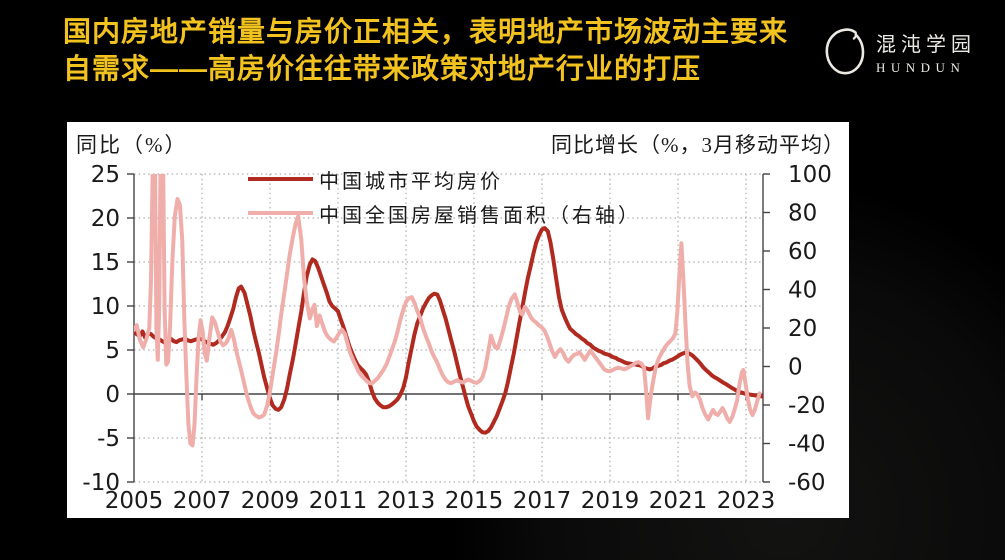 The width and height of the screenshot is (1005, 560). What do you see at coordinates (426, 31) in the screenshot?
I see `slide-title-line1: 国内房地产销量与房价正相关，表明地产市场波动主要来` at bounding box center [426, 31].